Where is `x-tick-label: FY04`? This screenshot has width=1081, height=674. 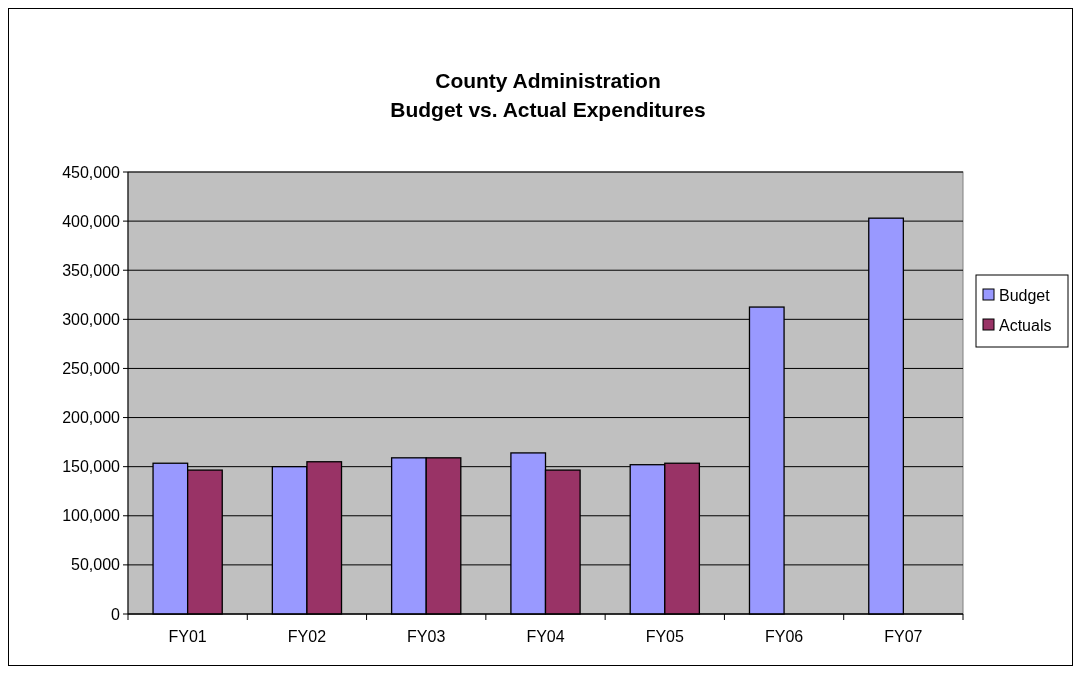
x-tick-label: FY04 is located at coordinates (545, 636).